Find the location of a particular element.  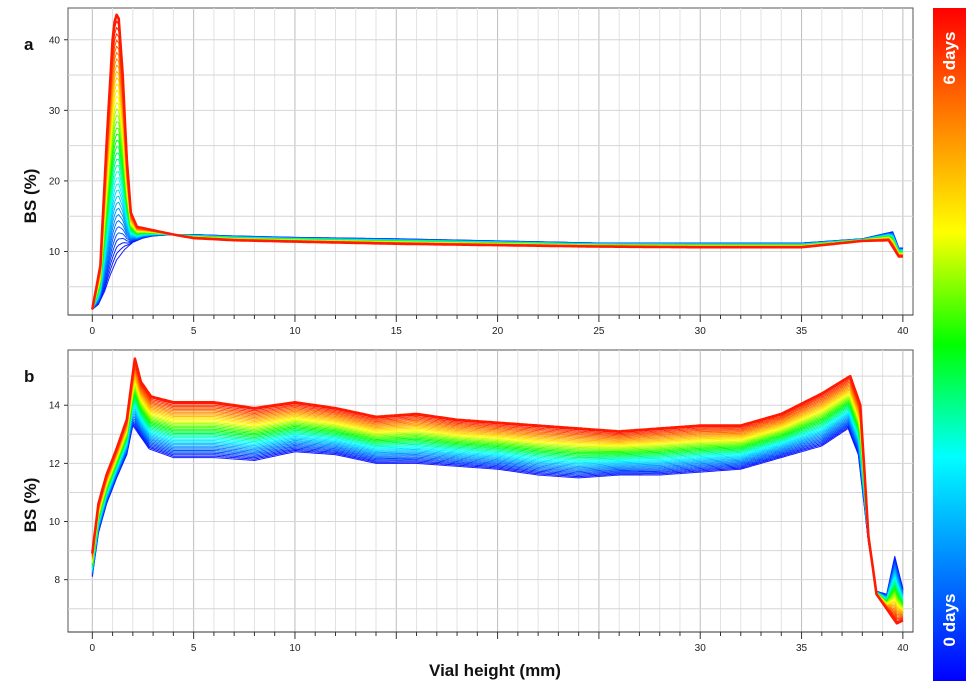

y-tick-label: 30 is located at coordinates (55, 111).